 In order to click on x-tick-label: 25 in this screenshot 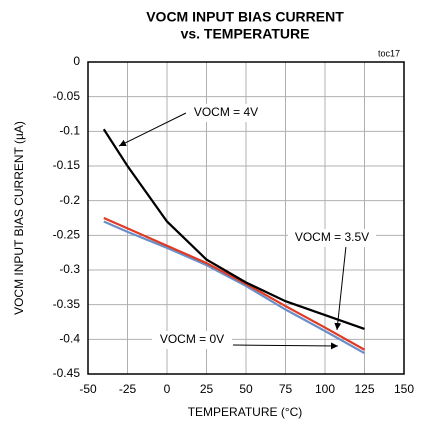, I will do `click(207, 389)`.